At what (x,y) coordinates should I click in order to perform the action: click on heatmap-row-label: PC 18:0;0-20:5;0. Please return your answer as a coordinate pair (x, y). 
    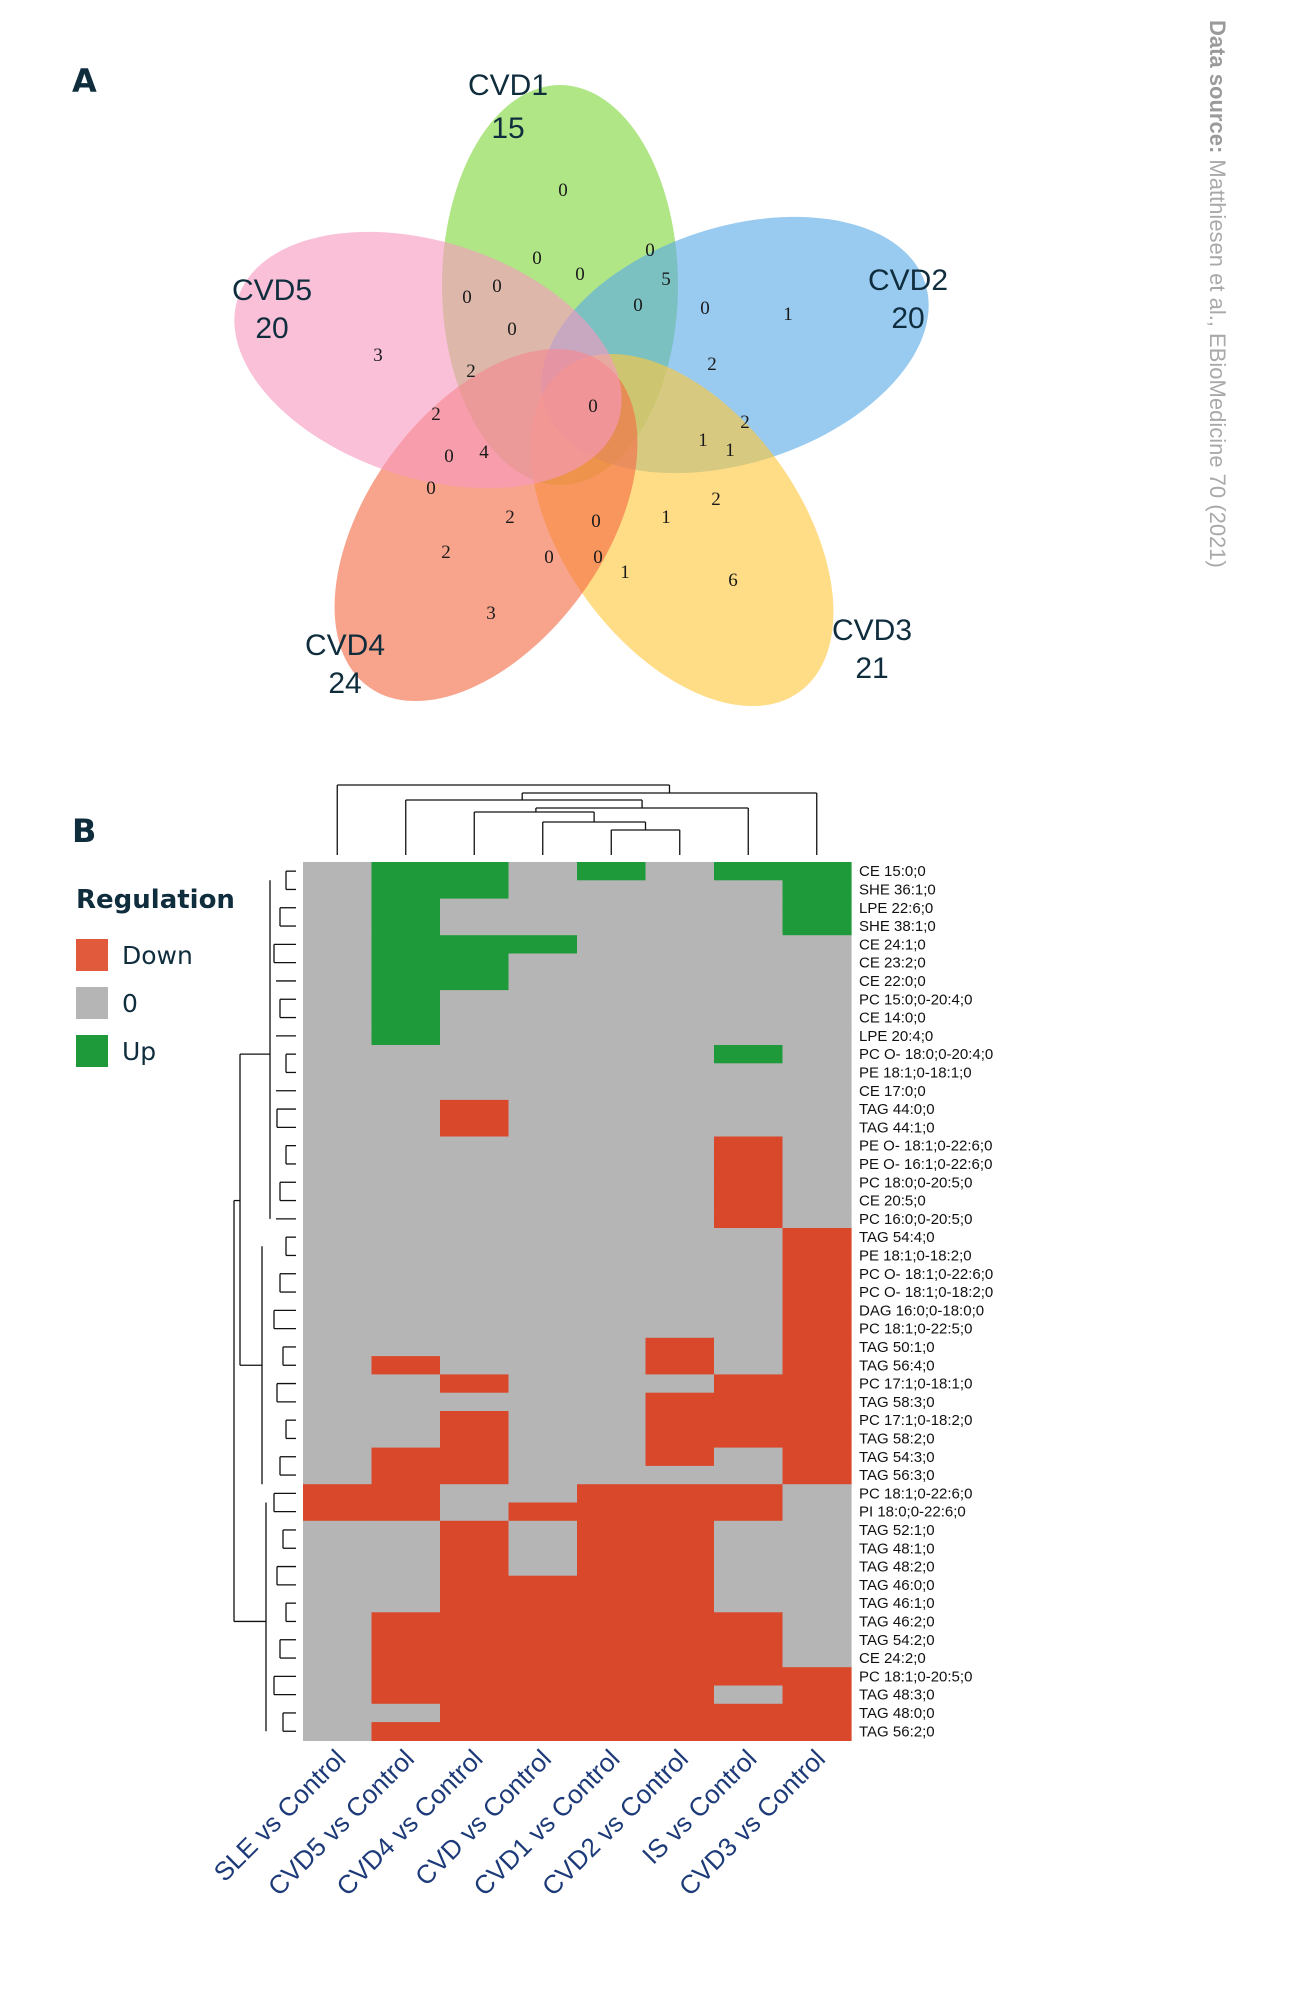
    Looking at the image, I should click on (915, 1182).